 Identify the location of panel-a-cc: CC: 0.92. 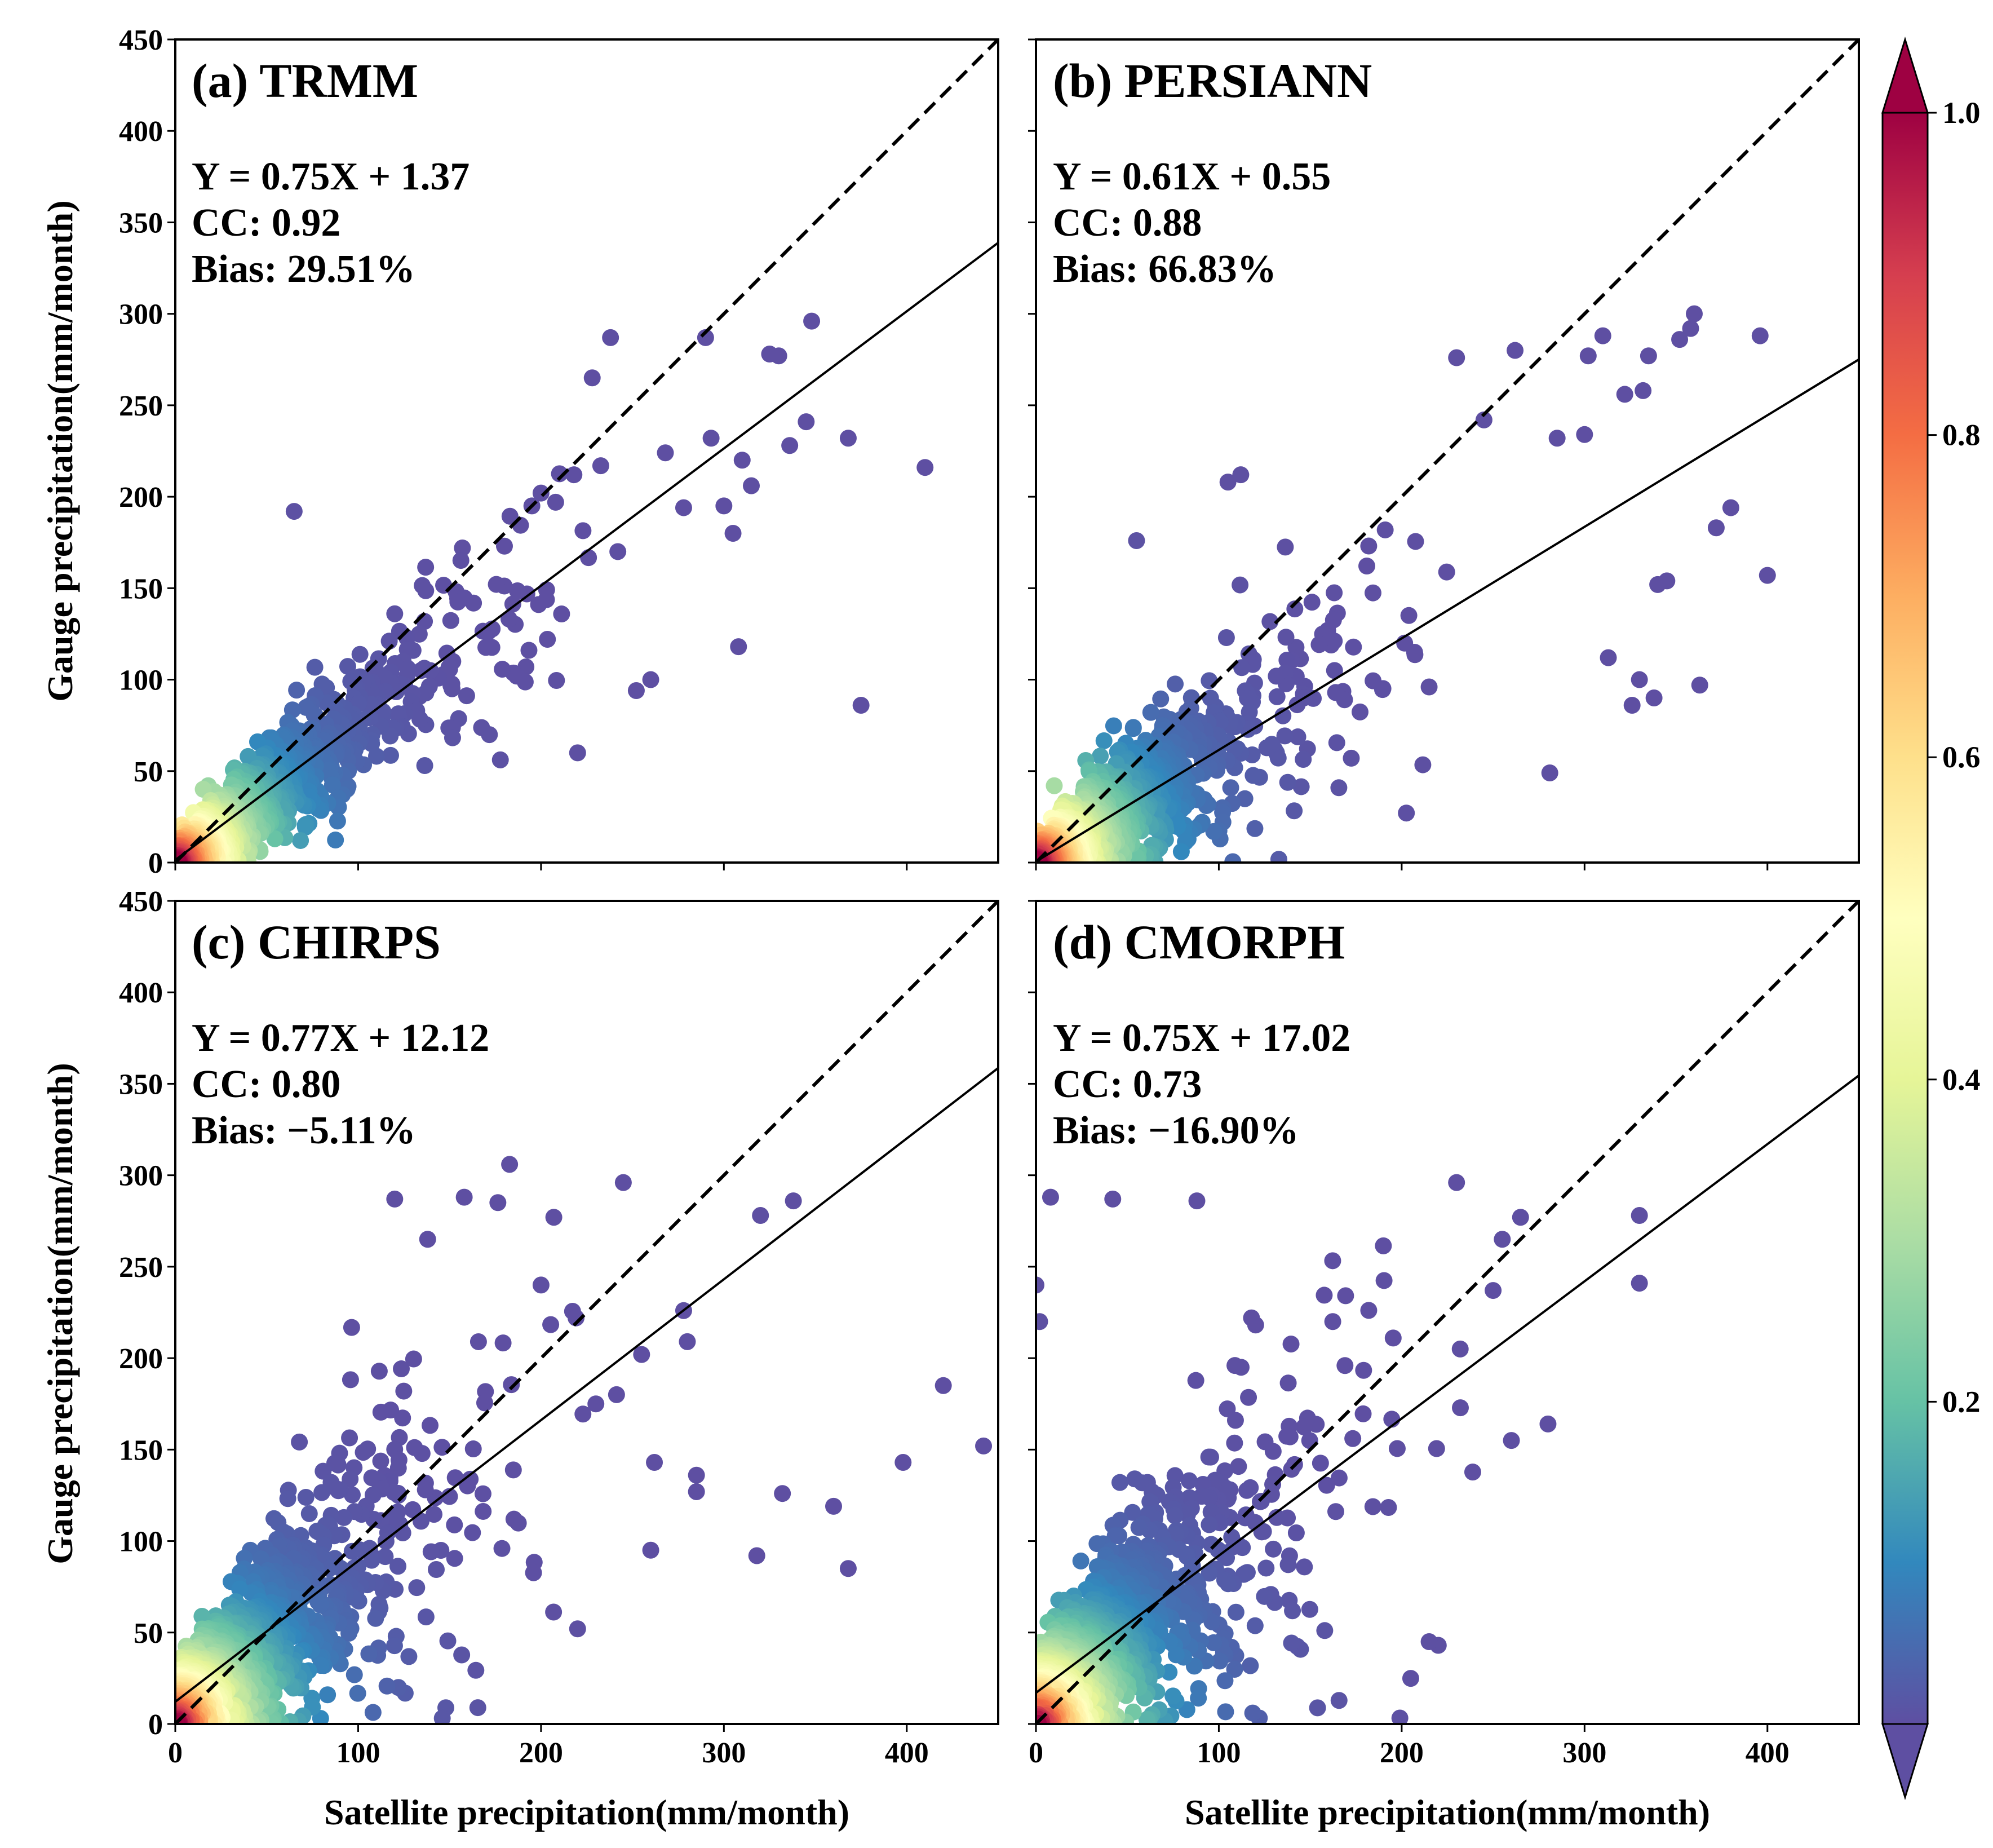
(266, 223).